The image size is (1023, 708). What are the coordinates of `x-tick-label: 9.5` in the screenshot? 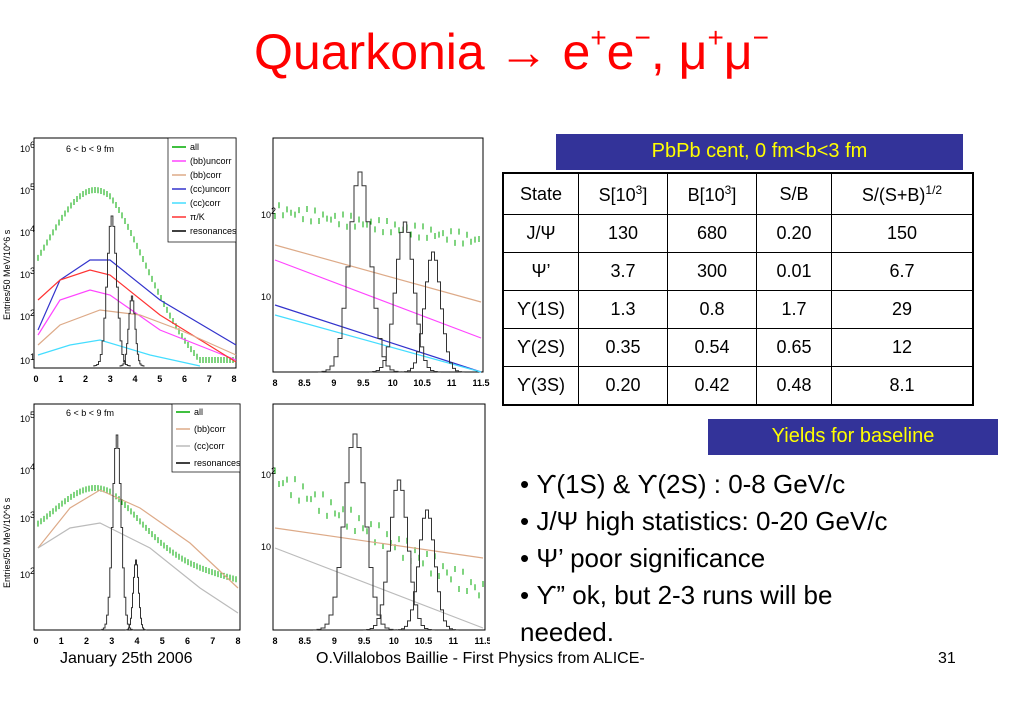 It's located at (364, 641).